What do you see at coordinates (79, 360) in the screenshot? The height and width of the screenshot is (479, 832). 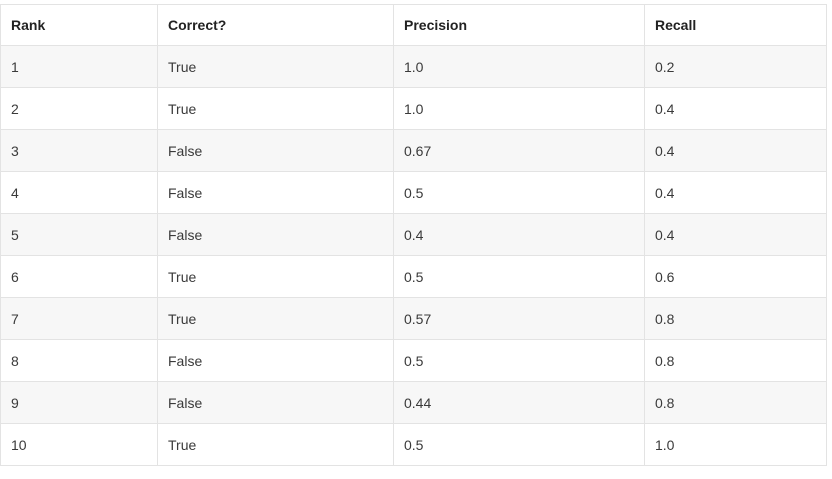 I see `rank-cell: 8` at bounding box center [79, 360].